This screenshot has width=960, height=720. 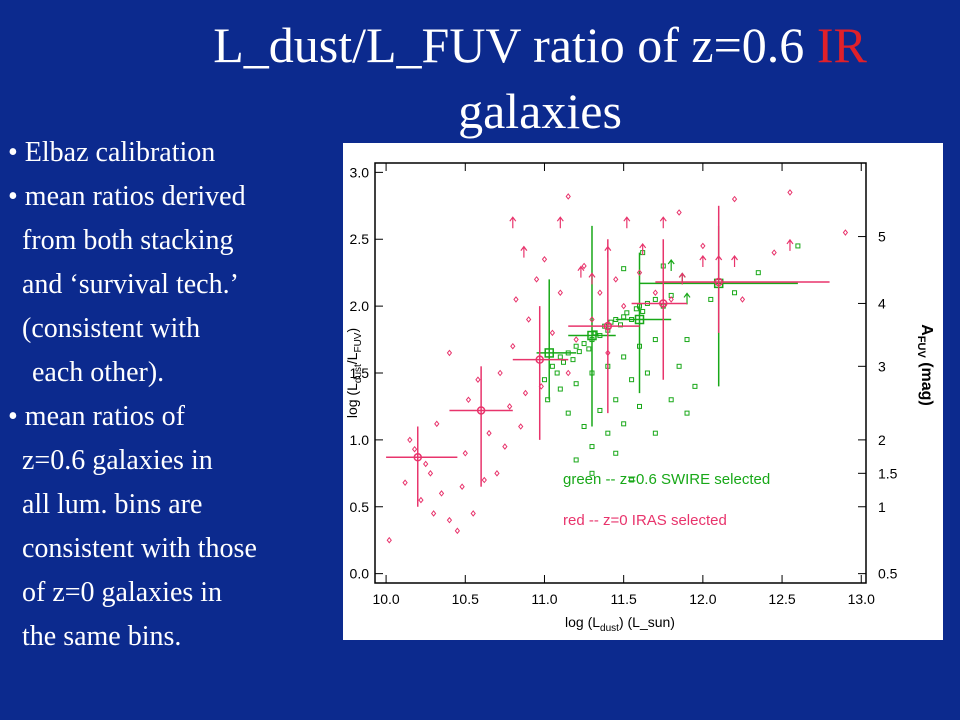 What do you see at coordinates (360, 574) in the screenshot?
I see `y-tick-label: 0.0` at bounding box center [360, 574].